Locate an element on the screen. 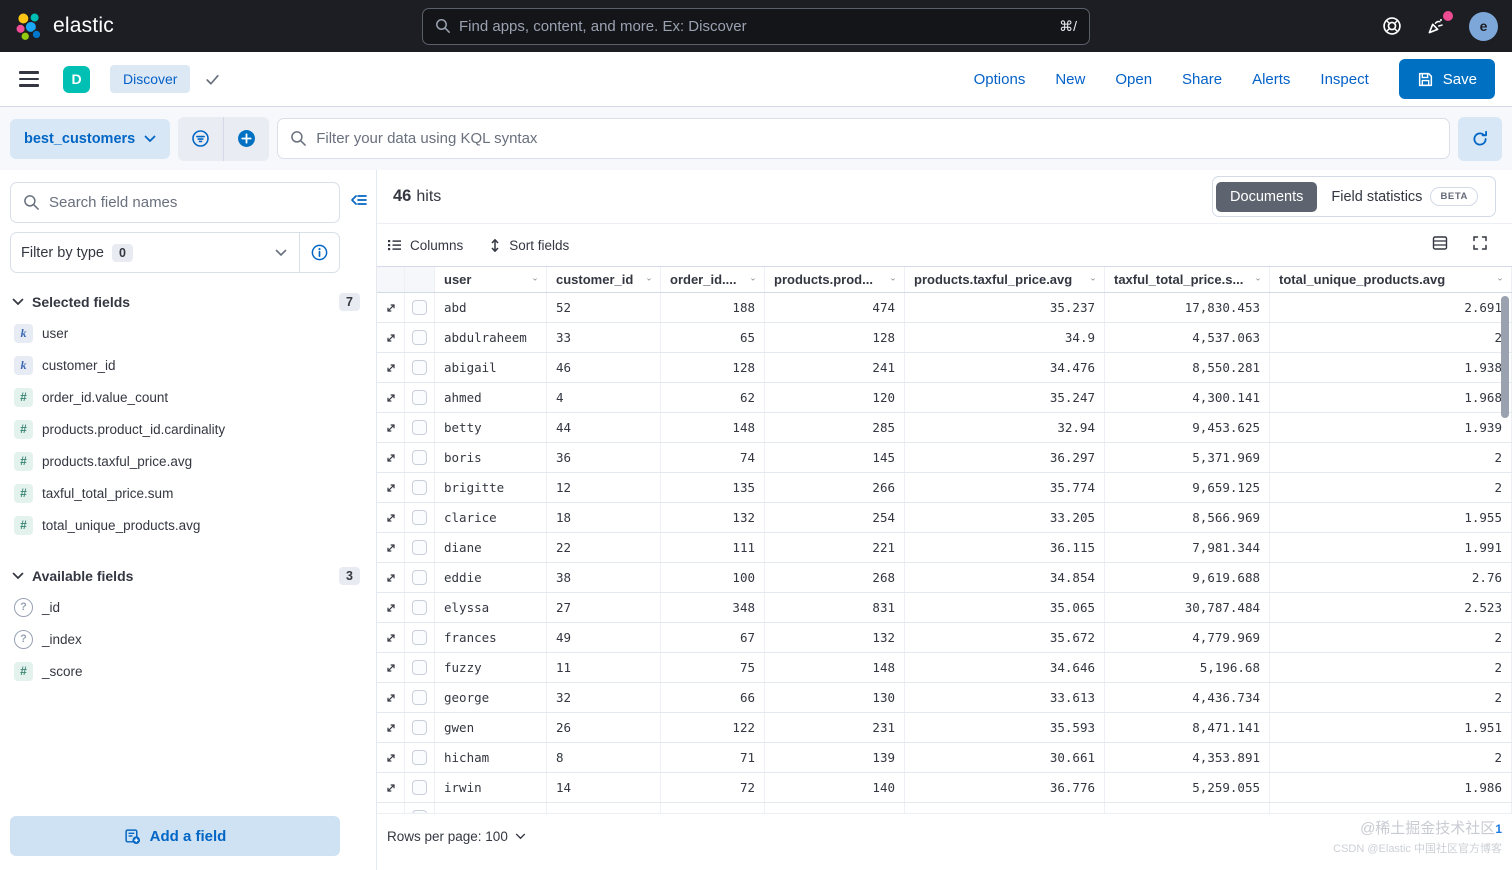 Image resolution: width=1512 pixels, height=870 pixels. cell-taxful_total_price.s...: 9,453.625 is located at coordinates (1187, 427).